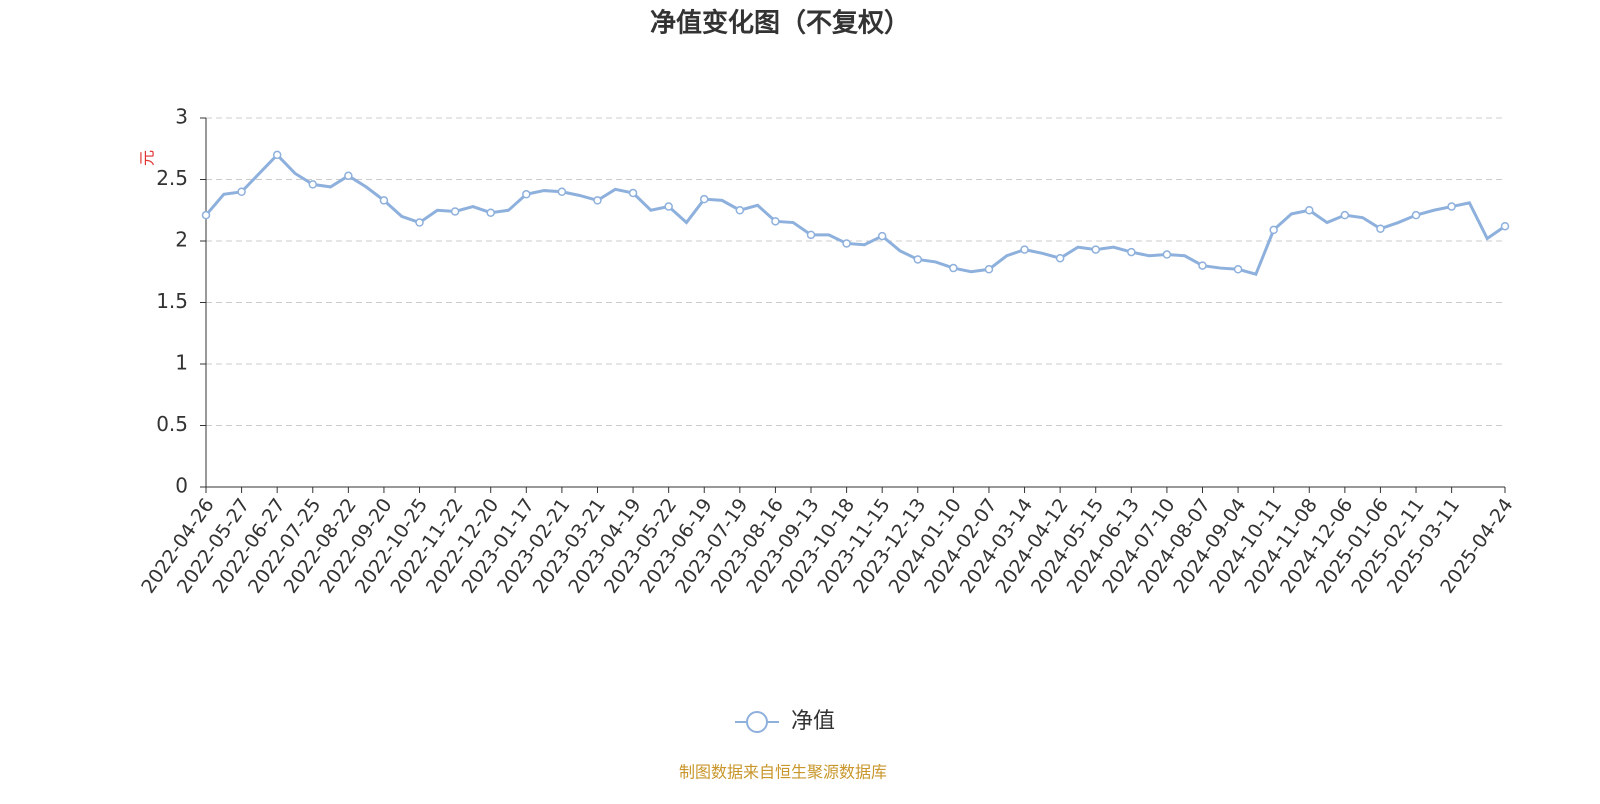 Image resolution: width=1600 pixels, height=804 pixels. What do you see at coordinates (172, 178) in the screenshot?
I see `y-tick-label: 2.5` at bounding box center [172, 178].